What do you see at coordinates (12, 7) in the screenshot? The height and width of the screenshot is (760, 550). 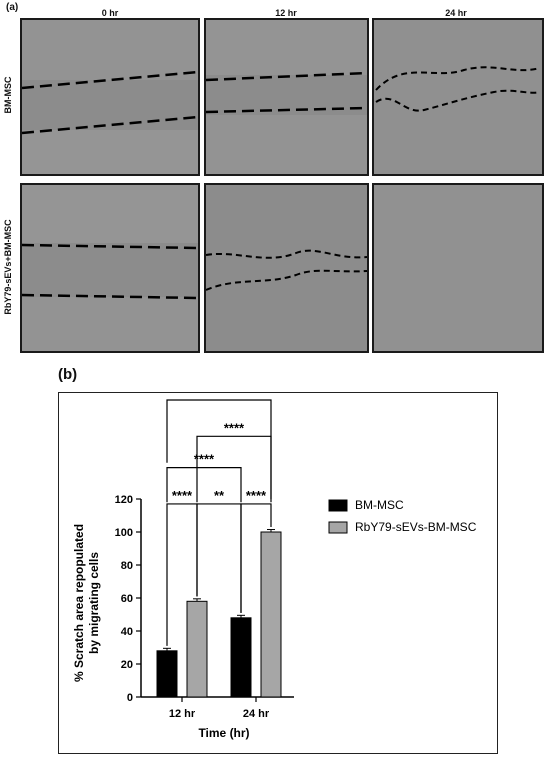 I see `panel-a-label: (a)` at bounding box center [12, 7].